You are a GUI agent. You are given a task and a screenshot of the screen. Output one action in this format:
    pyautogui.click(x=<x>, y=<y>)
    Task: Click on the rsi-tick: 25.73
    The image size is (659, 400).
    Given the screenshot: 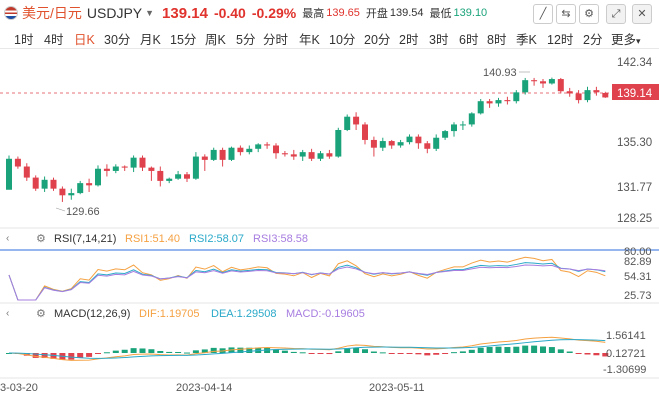 What is the action you would take?
    pyautogui.click(x=638, y=296)
    